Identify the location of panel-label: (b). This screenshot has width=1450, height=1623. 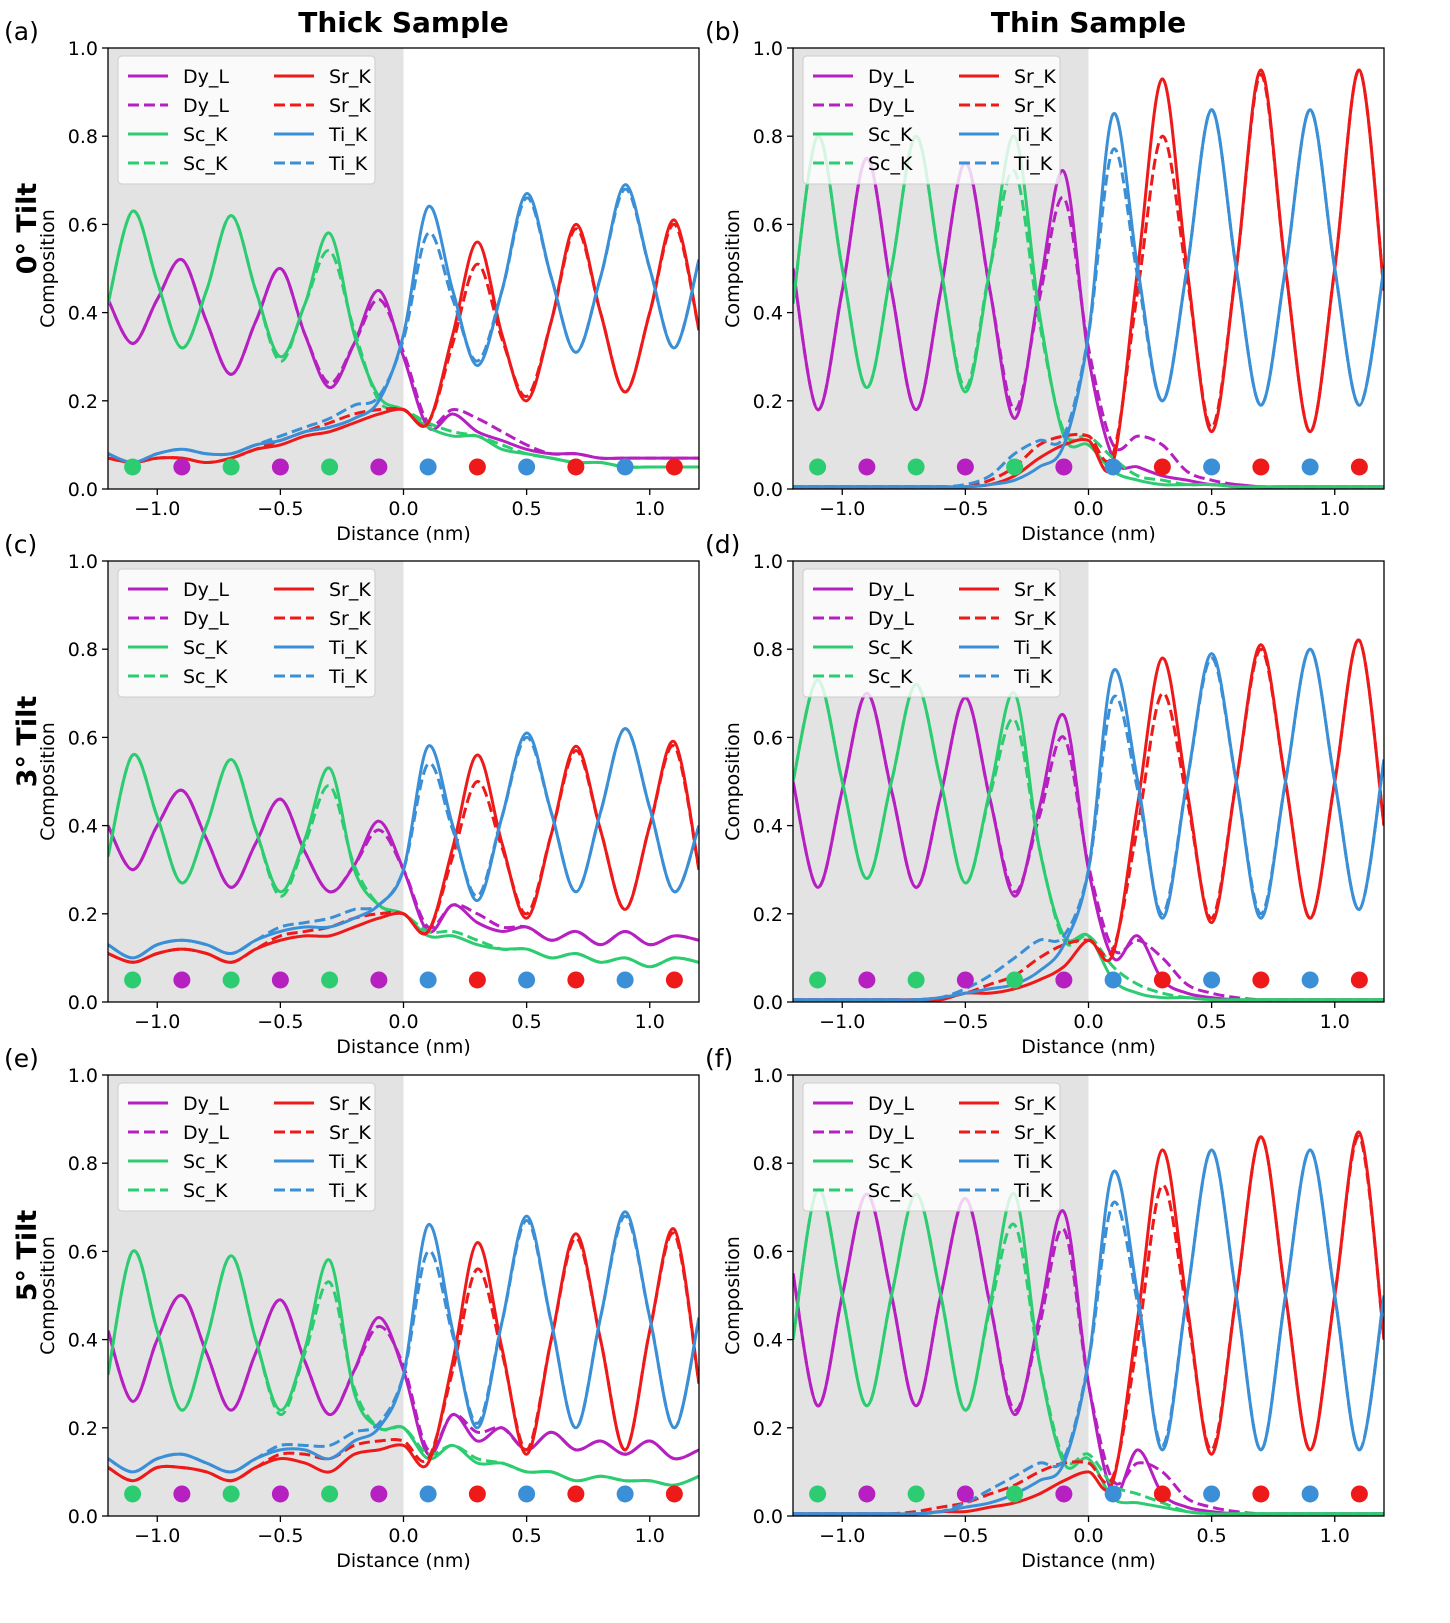
(722, 31).